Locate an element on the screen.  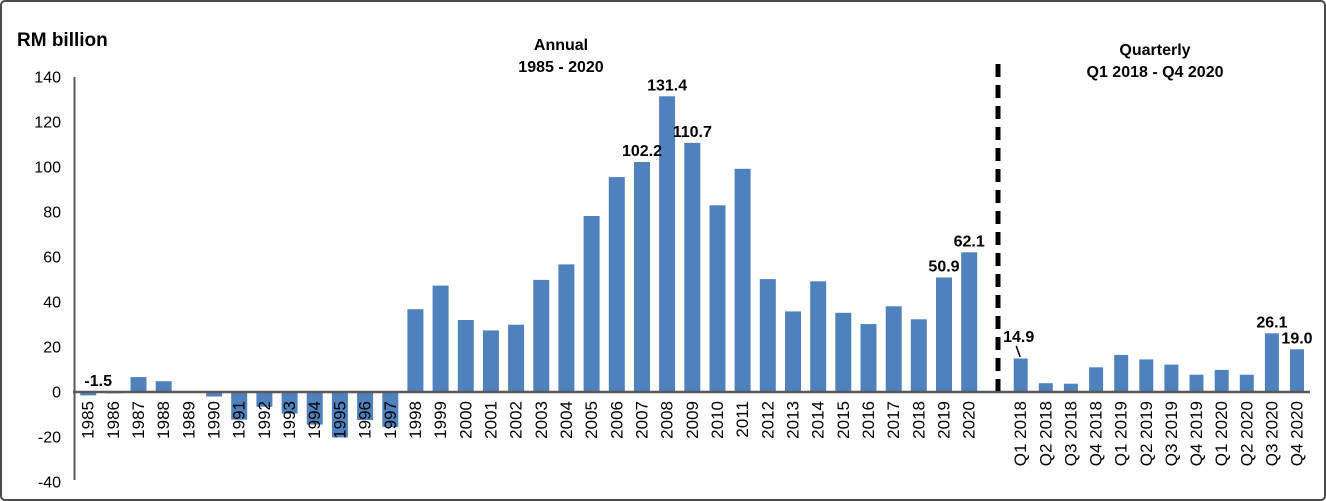
x-label-q1-2020: Q1 2020 is located at coordinates (1221, 433).